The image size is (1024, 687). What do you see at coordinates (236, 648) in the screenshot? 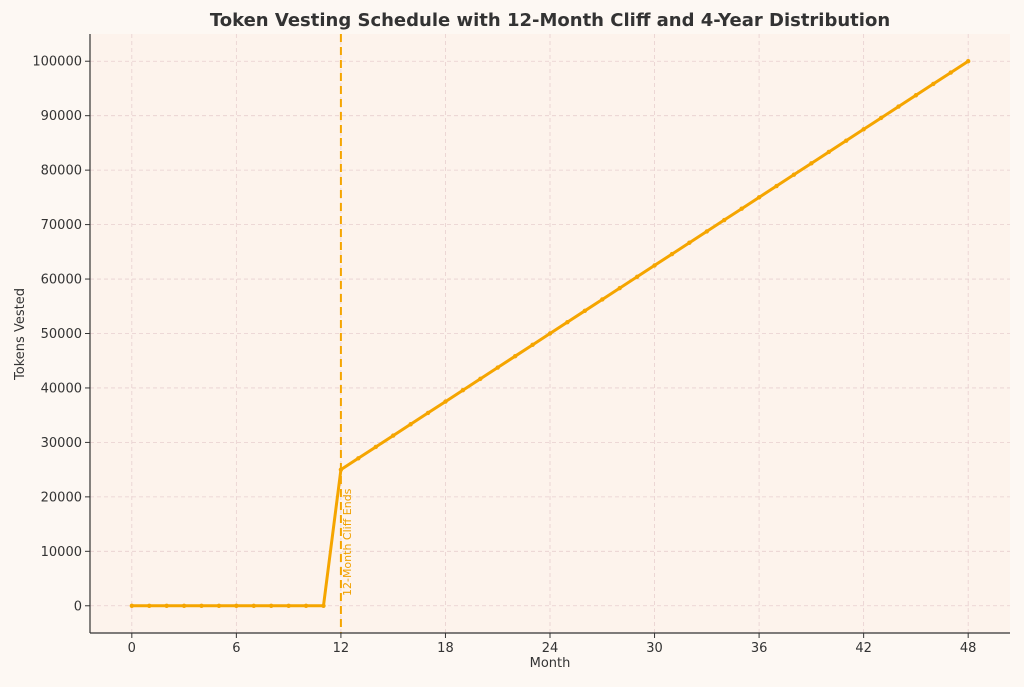
I see `x-tick-label: 6` at bounding box center [236, 648].